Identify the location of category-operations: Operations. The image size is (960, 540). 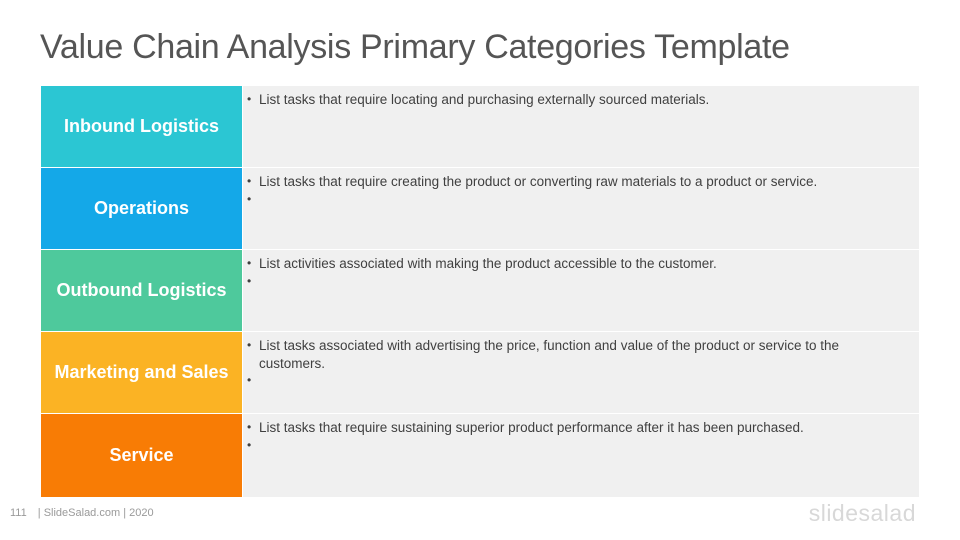
(142, 208).